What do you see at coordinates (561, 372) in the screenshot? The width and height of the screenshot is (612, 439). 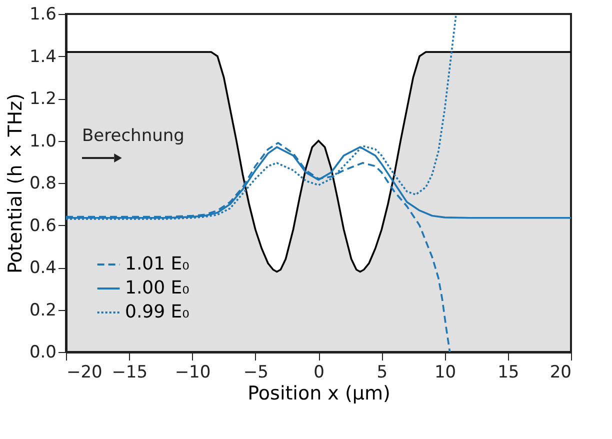 I see `x-tick-label: 20` at bounding box center [561, 372].